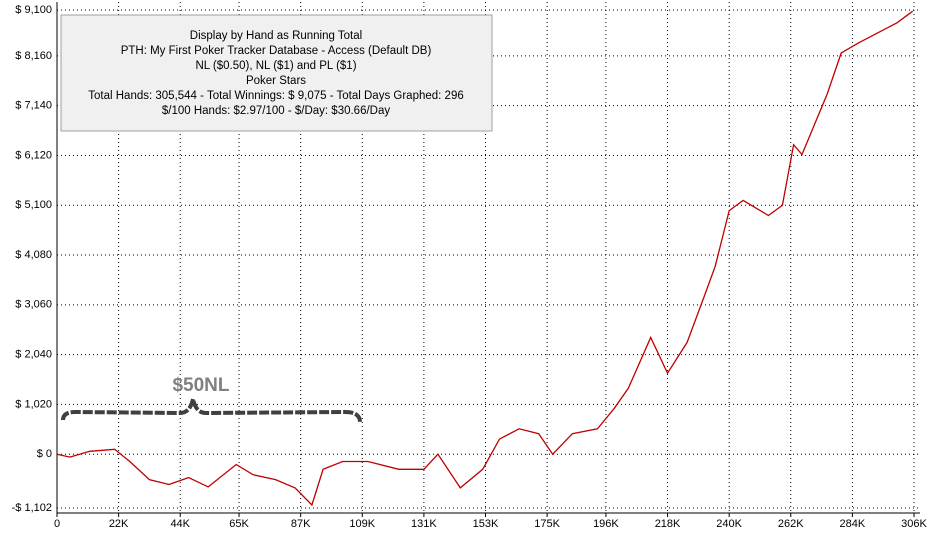  Describe the element at coordinates (668, 524) in the screenshot. I see `x-tick-label: 218K` at that location.